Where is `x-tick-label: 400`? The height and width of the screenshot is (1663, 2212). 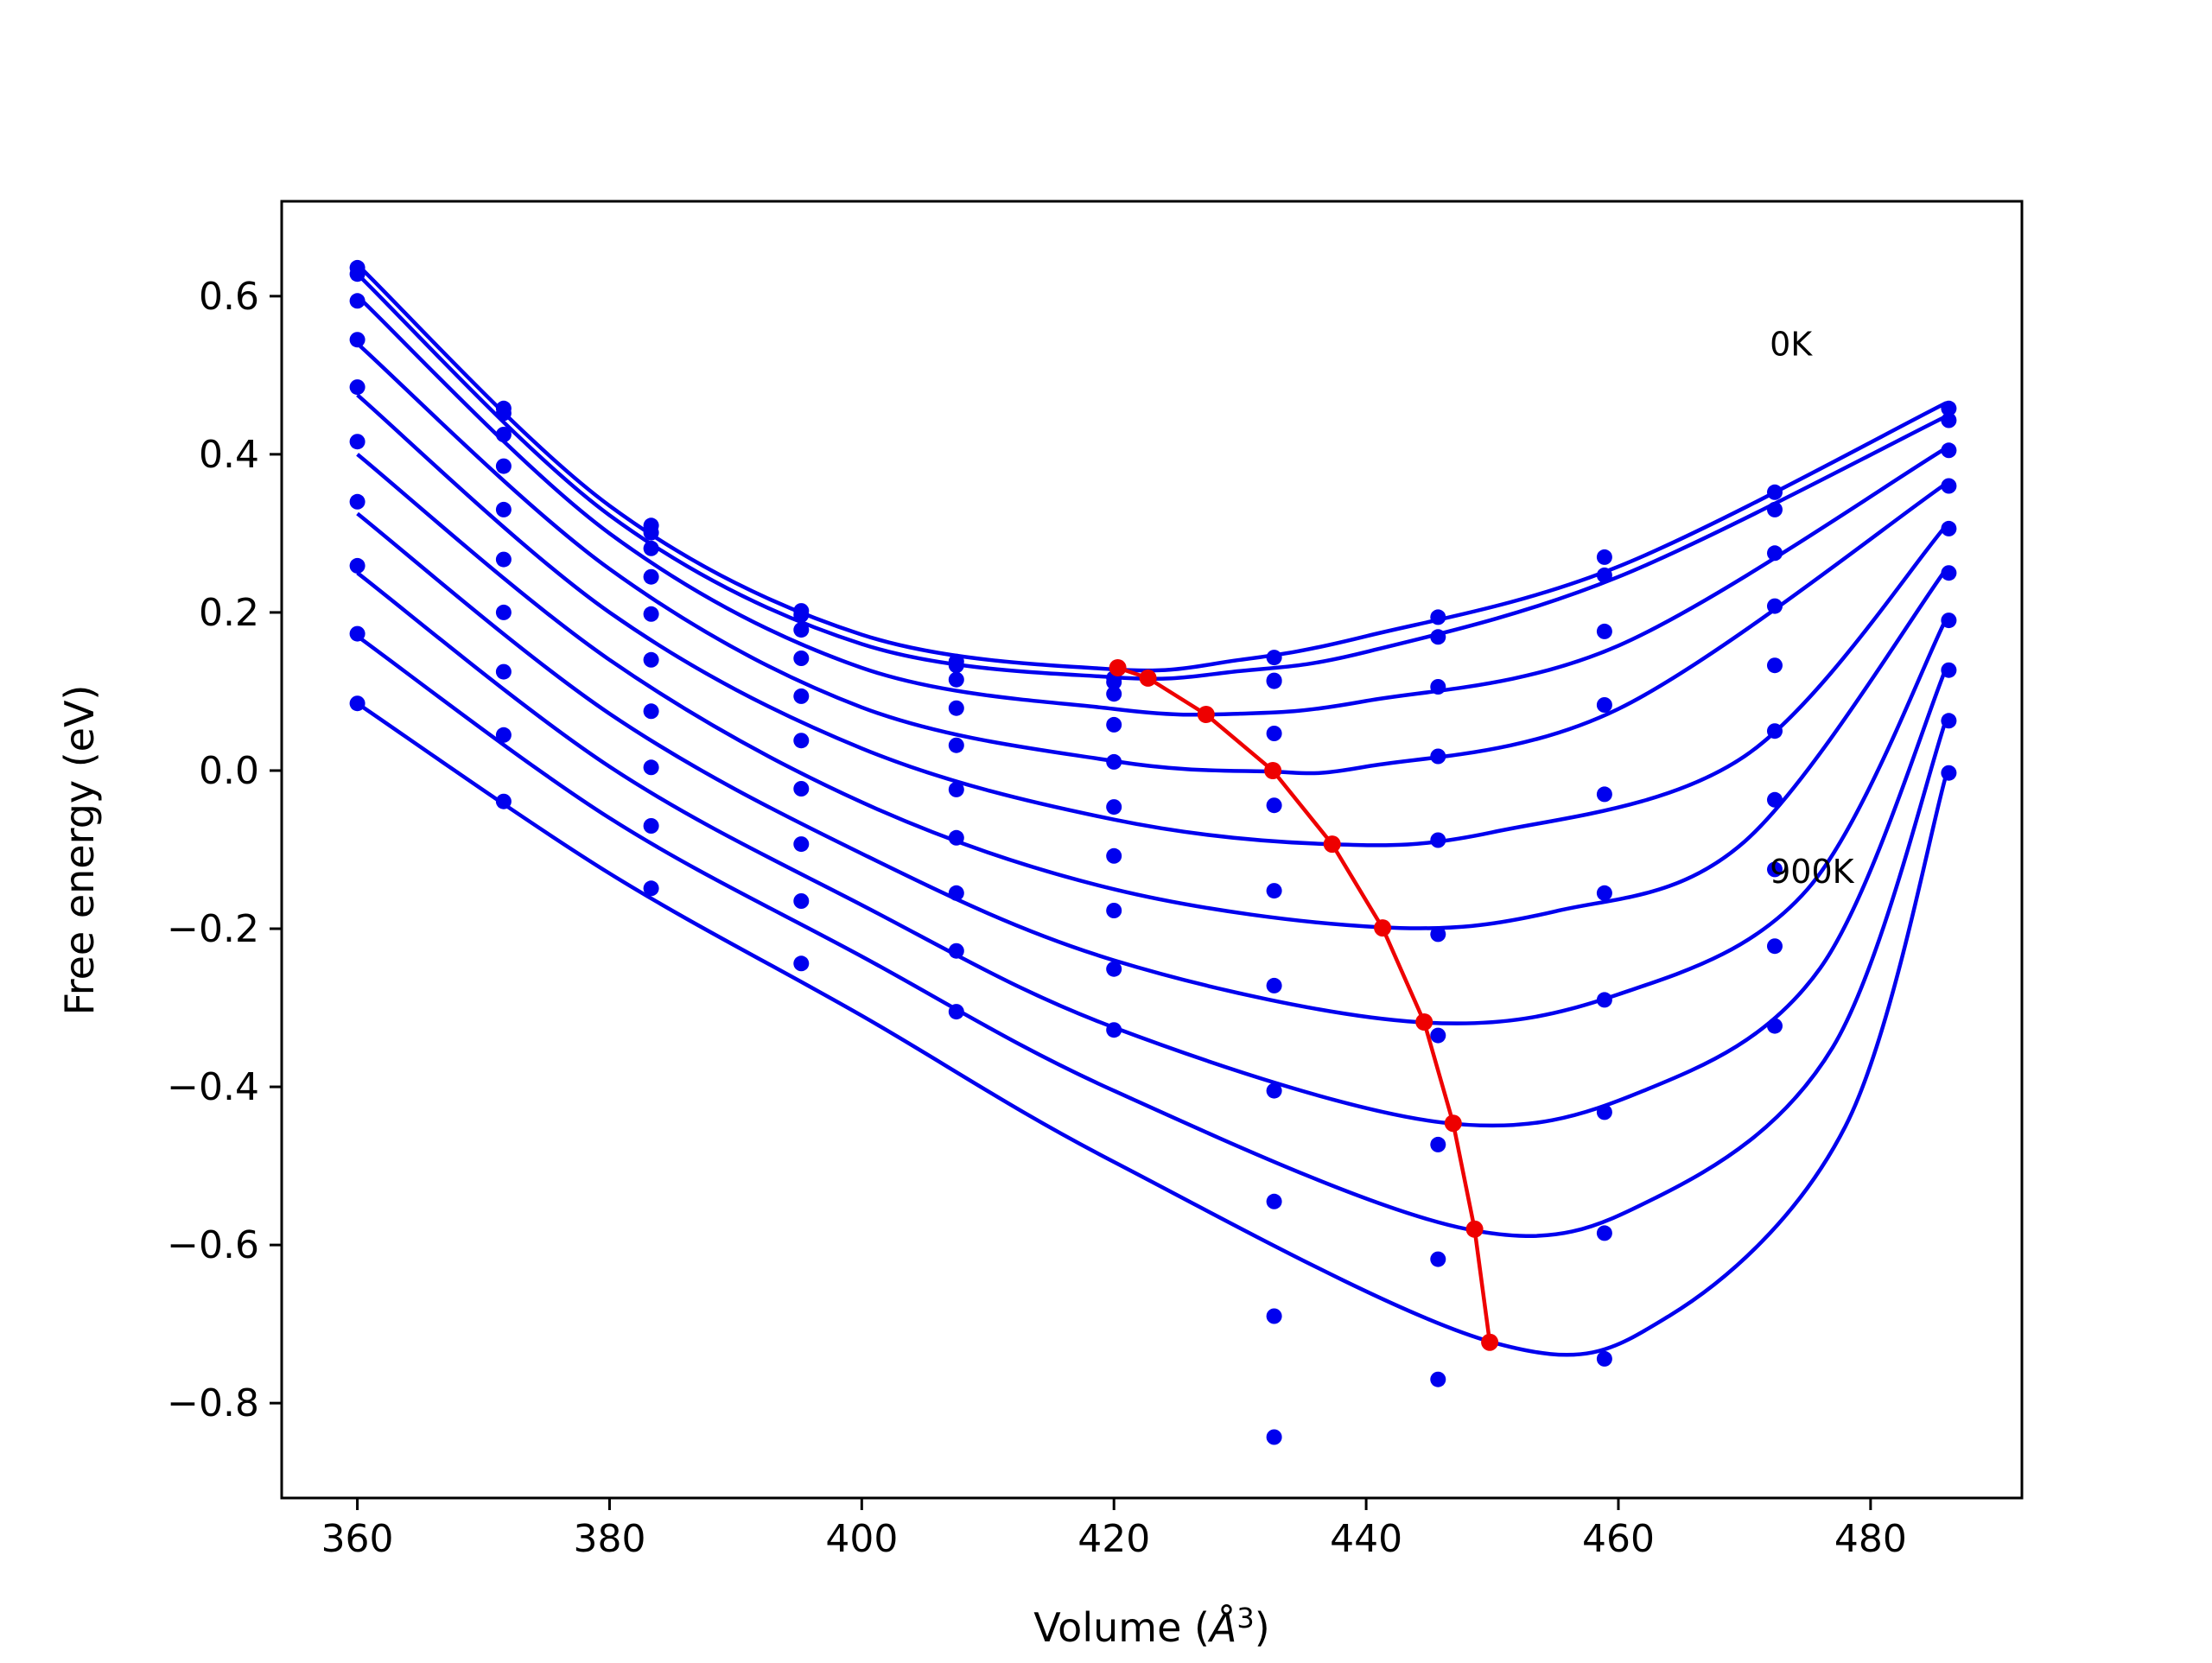 x-tick-label: 400 is located at coordinates (861, 1539).